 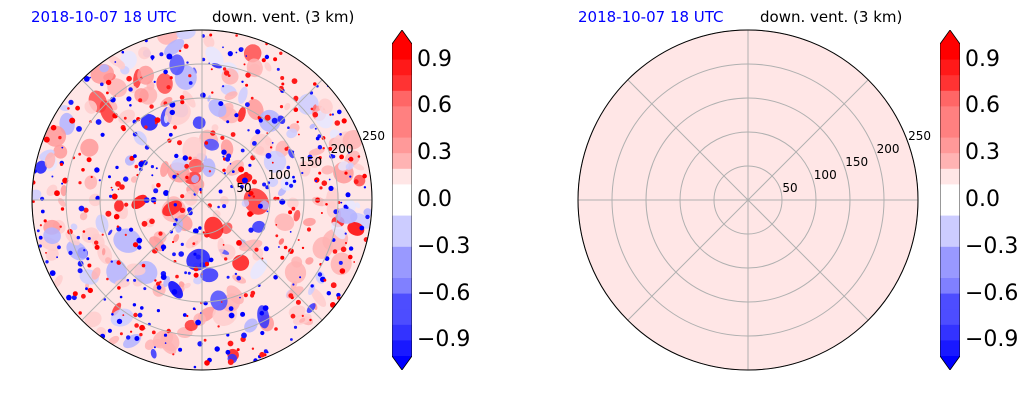 I want to click on panel-time-title: 2018-10-07 18 UTC, so click(x=651, y=17).